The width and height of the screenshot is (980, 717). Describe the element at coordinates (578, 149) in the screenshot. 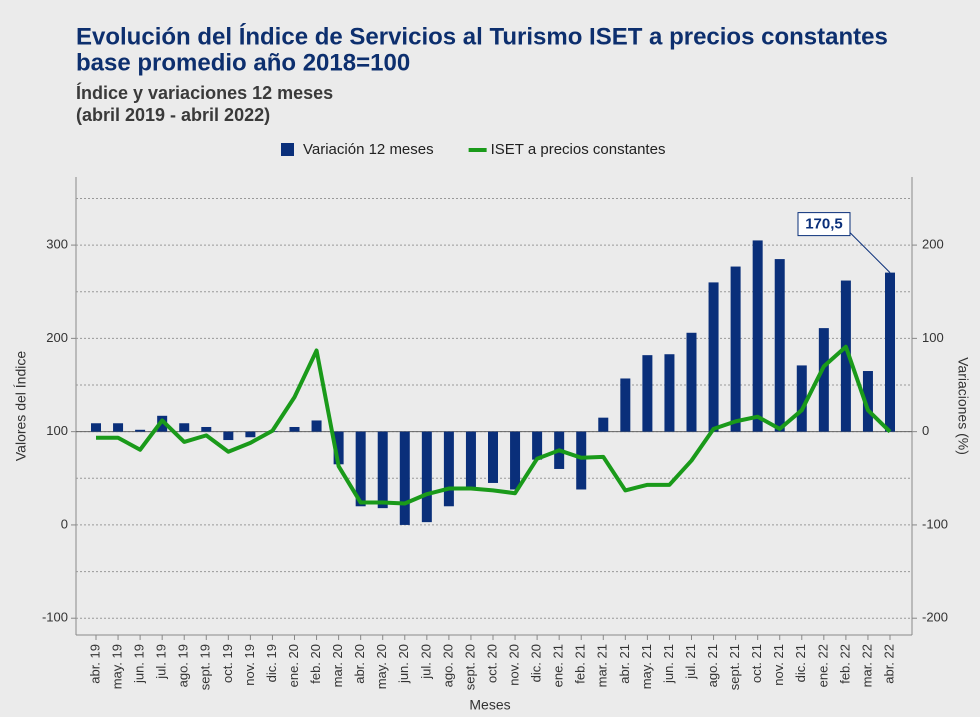

I see `legend-label: ISET a precios constantes` at that location.